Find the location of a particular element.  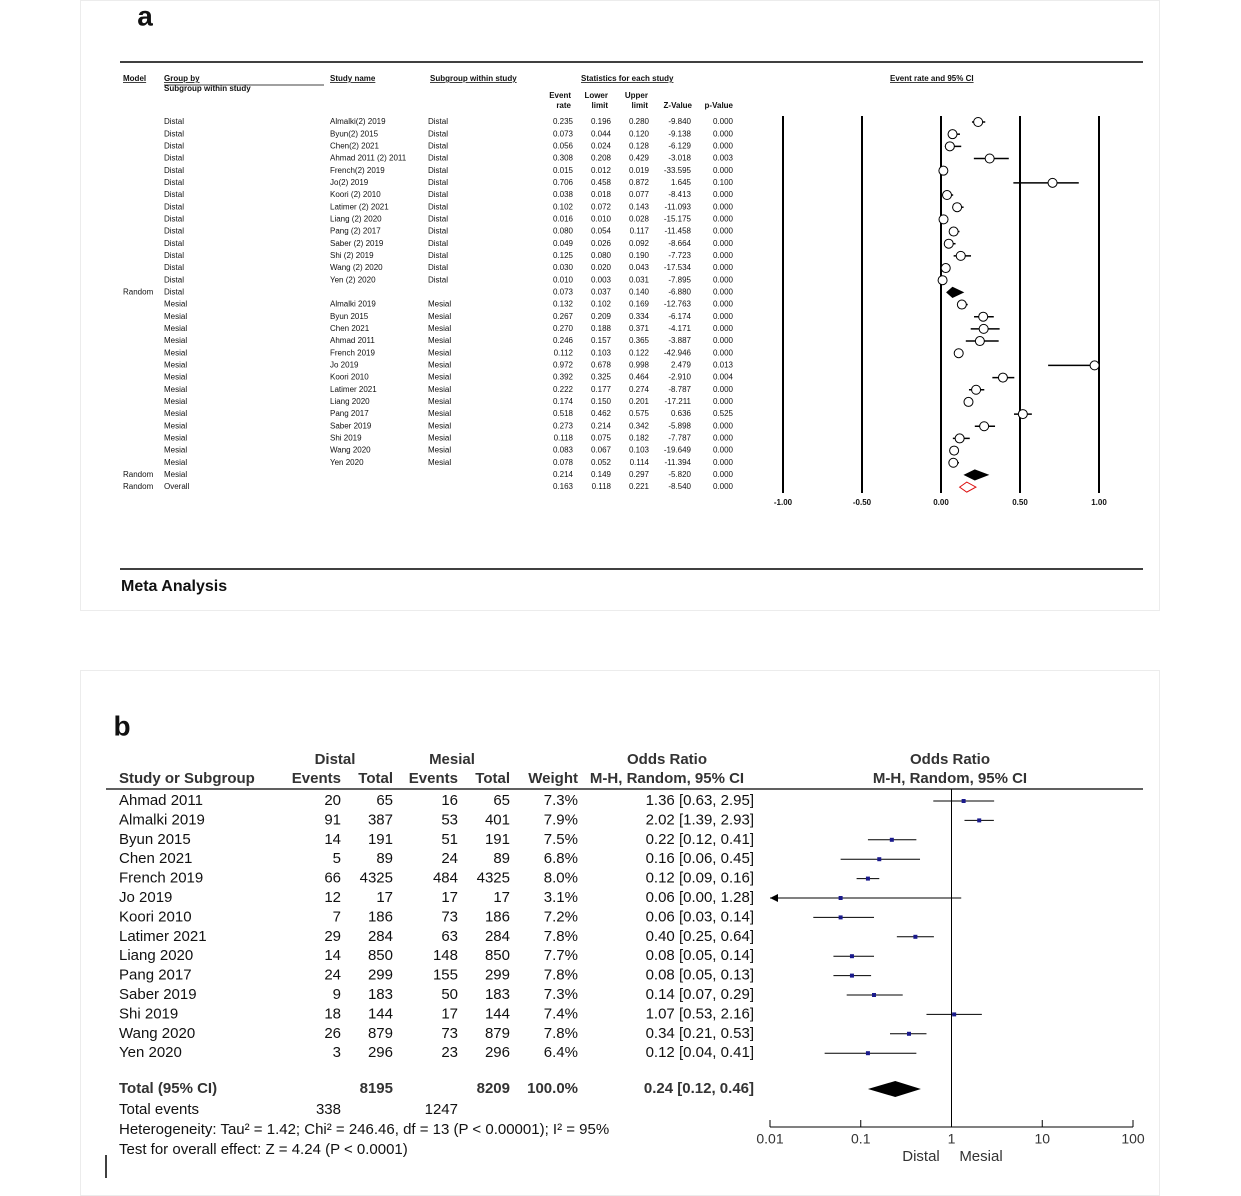

z-value: 2.479 is located at coordinates (681, 365).